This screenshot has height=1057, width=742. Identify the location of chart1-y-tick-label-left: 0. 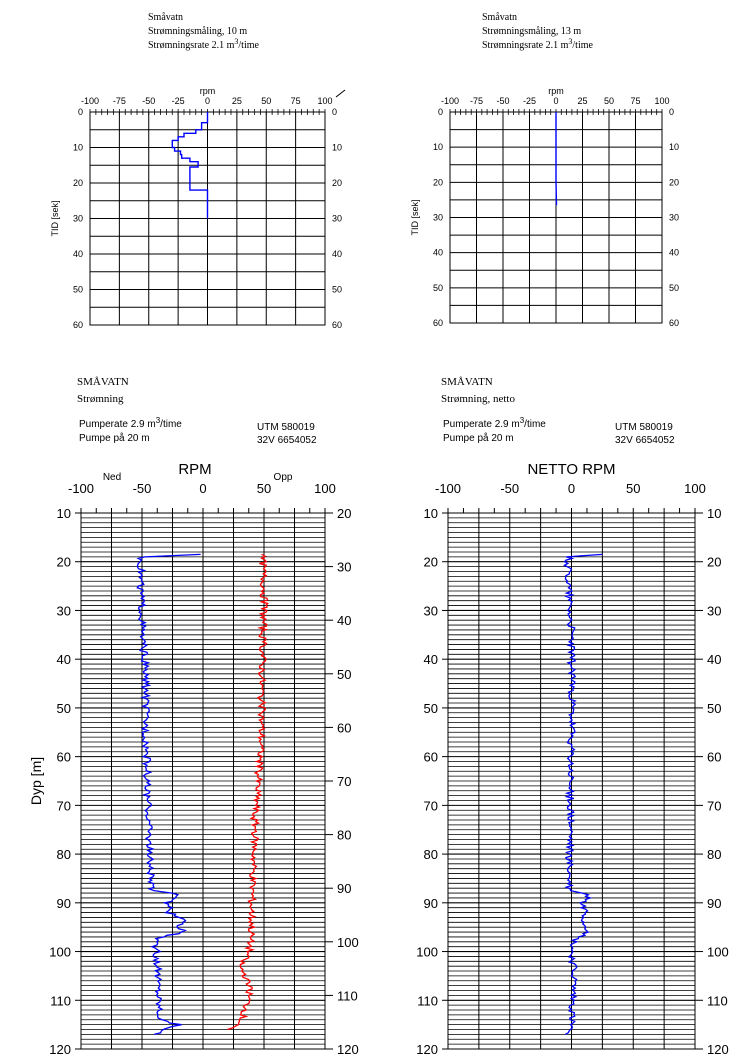
(80, 112).